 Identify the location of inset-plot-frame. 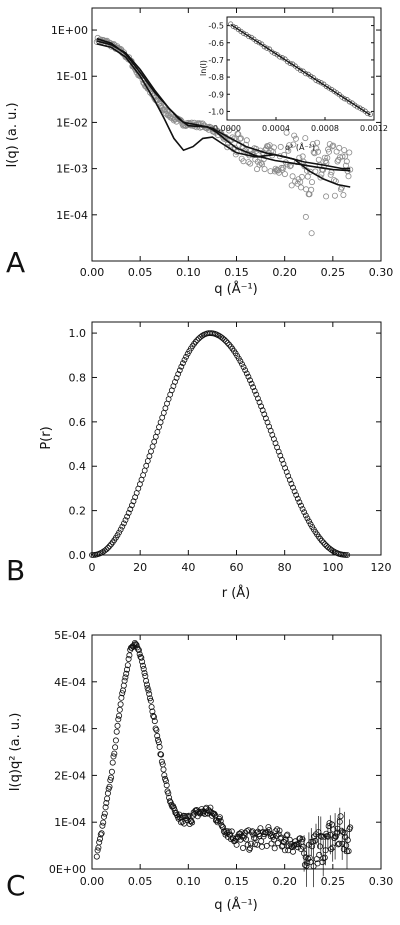
(300, 68).